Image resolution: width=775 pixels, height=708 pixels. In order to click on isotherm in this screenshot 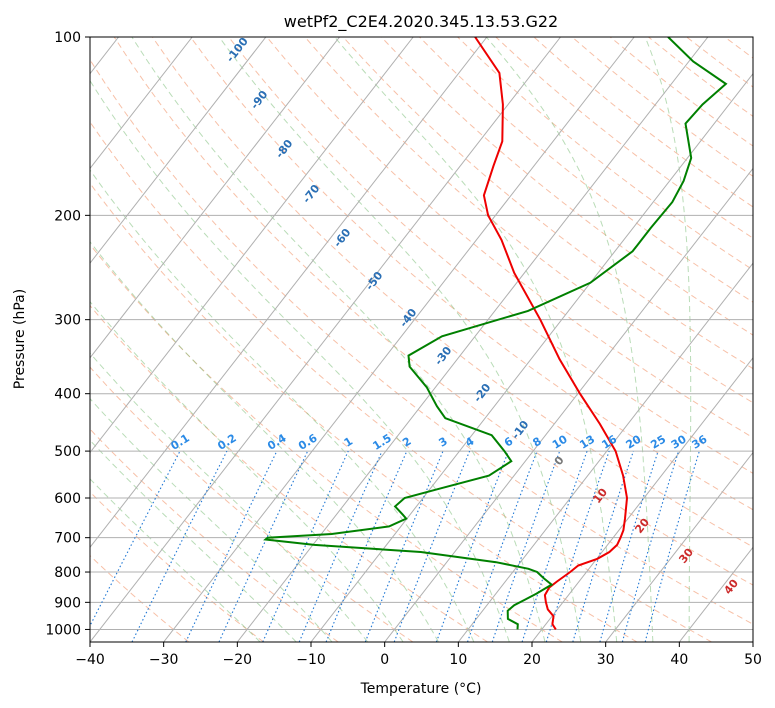, I will do `click(764, 339)`.